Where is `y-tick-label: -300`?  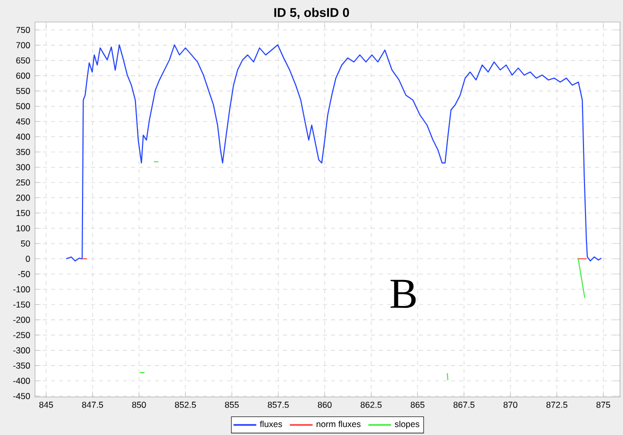 y-tick-label: -300 is located at coordinates (21, 350).